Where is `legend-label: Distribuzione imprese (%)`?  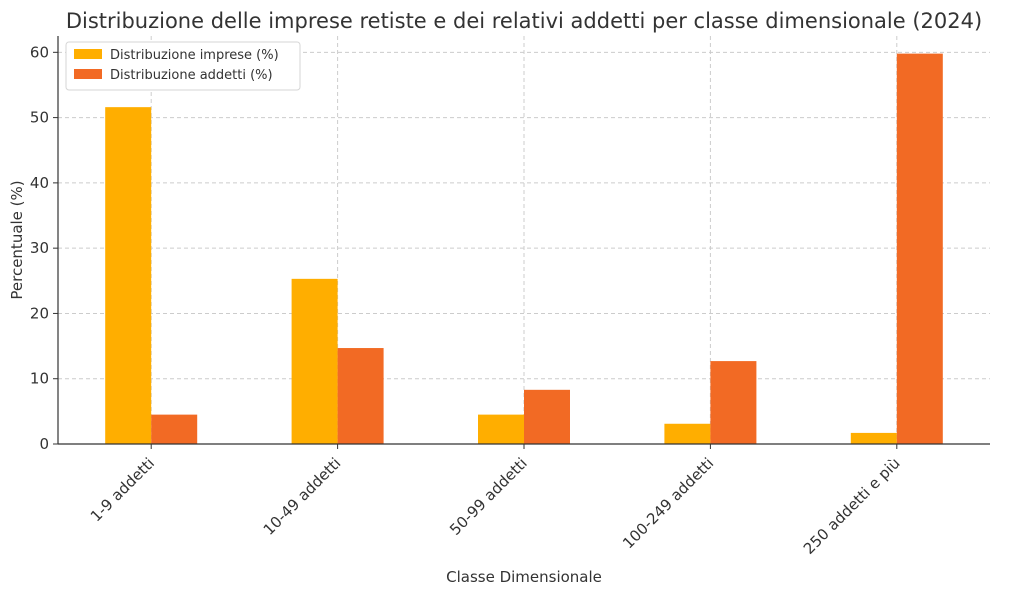
legend-label: Distribuzione imprese (%) is located at coordinates (194, 55).